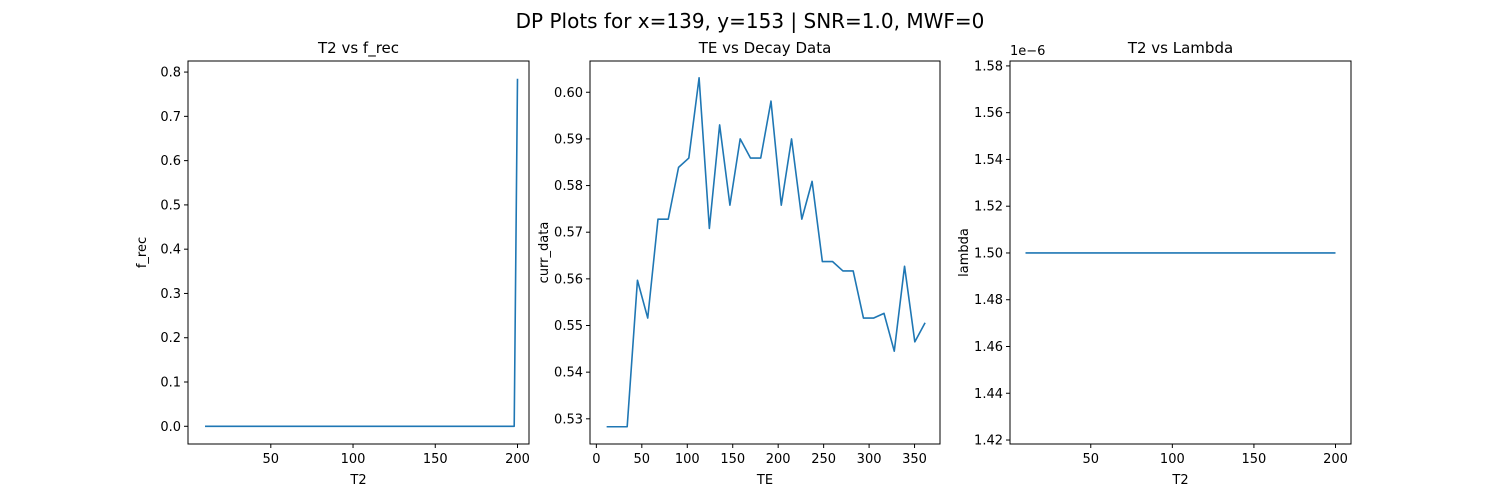 This screenshot has width=1500, height=500. I want to click on y-axis-label: lambda, so click(964, 252).